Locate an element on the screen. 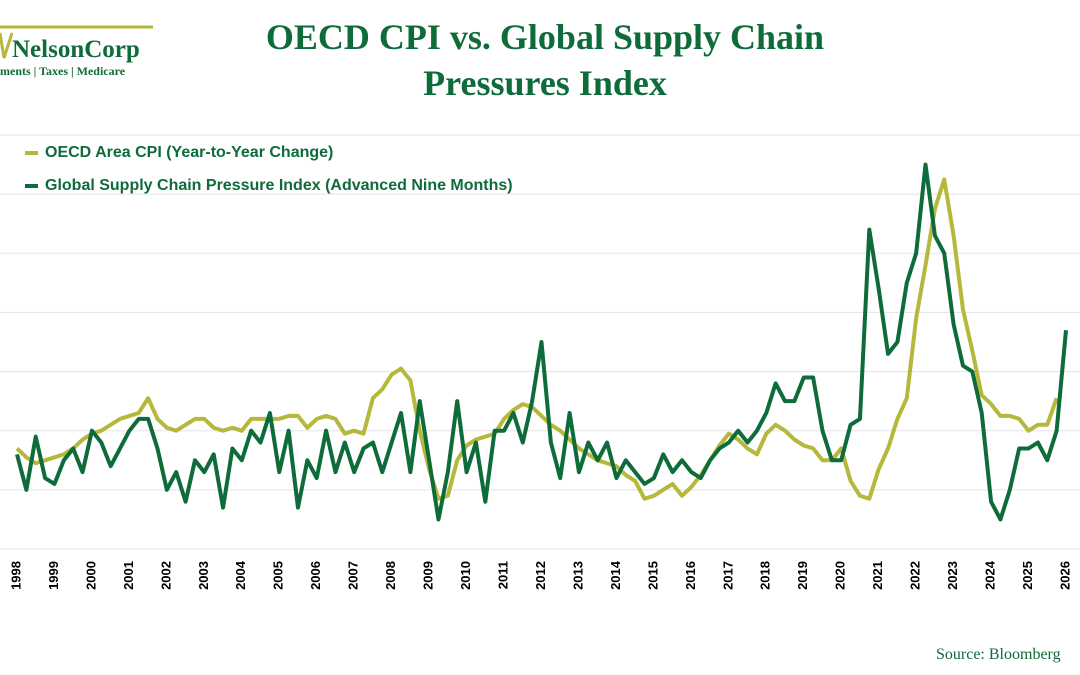  logo-tagline: ments | Taxes | Medicare is located at coordinates (63, 71).